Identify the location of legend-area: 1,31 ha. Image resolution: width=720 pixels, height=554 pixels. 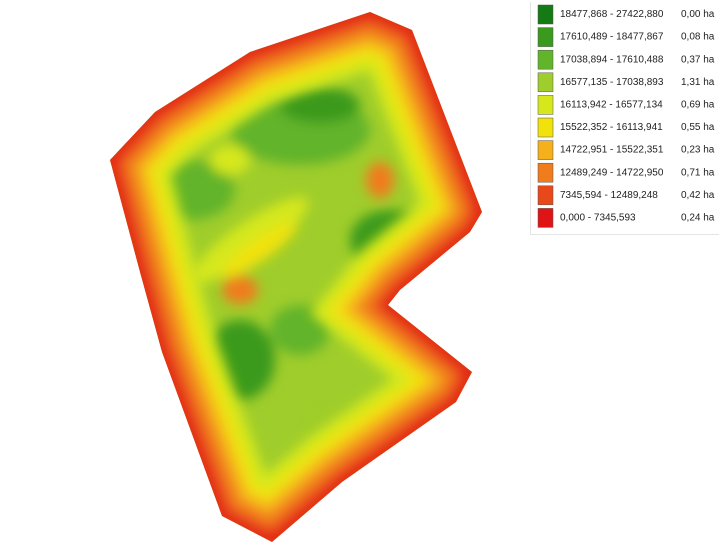
(698, 82).